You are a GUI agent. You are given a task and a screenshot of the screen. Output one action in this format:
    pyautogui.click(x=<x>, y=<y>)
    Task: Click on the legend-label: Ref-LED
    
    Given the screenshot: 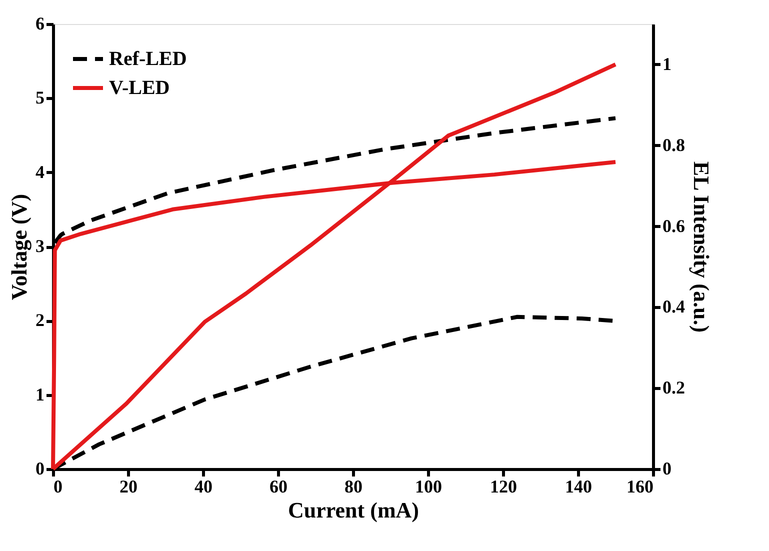 What is the action you would take?
    pyautogui.click(x=148, y=59)
    